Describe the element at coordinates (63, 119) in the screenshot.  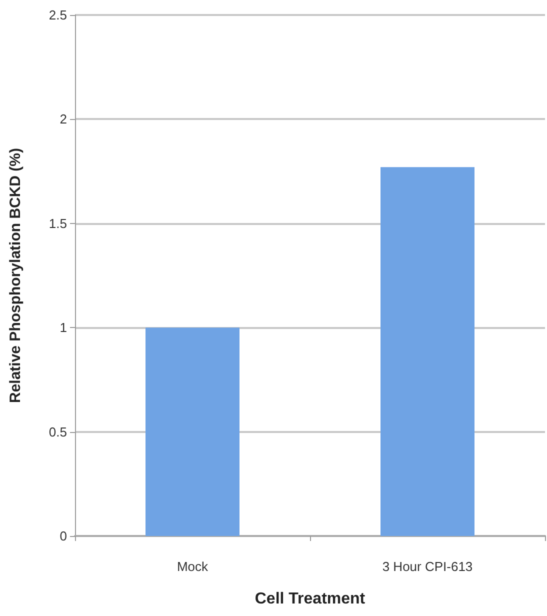
I see `y-tick-label: 2` at that location.